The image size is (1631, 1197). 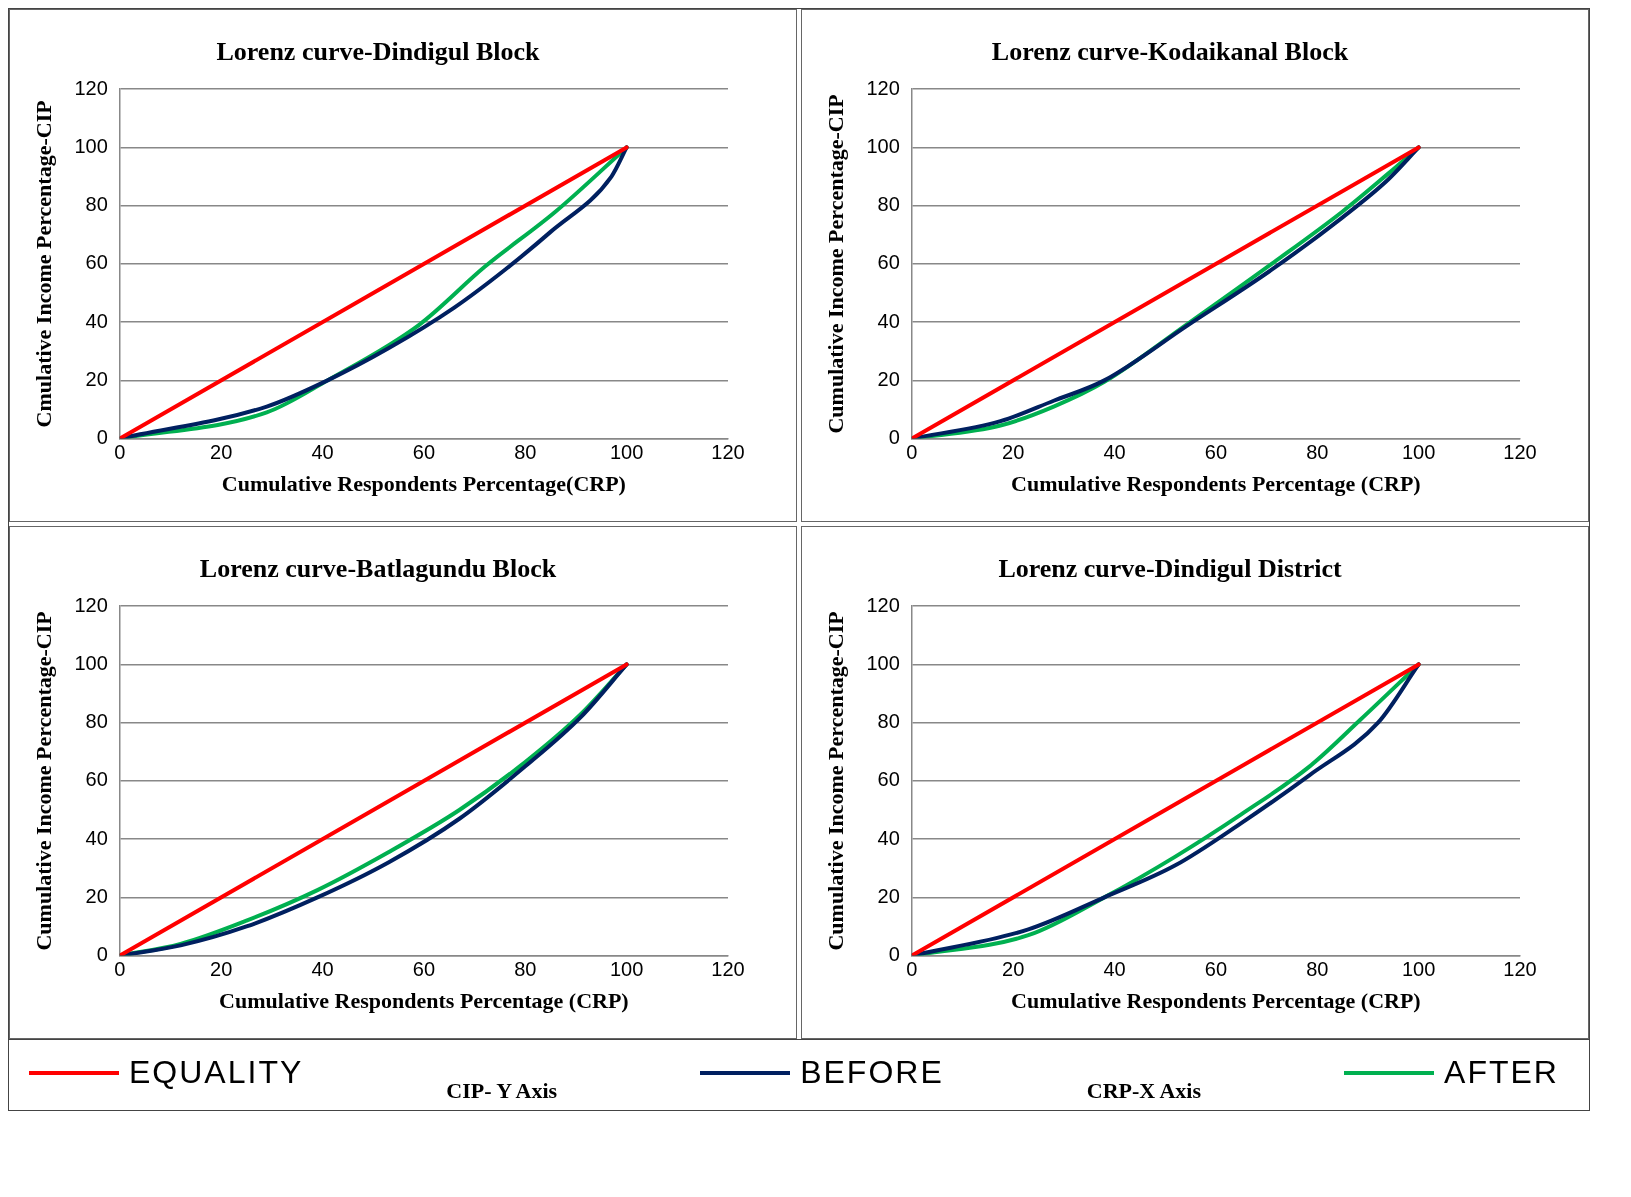 I want to click on legend-label: BEFORE, so click(x=872, y=1072).